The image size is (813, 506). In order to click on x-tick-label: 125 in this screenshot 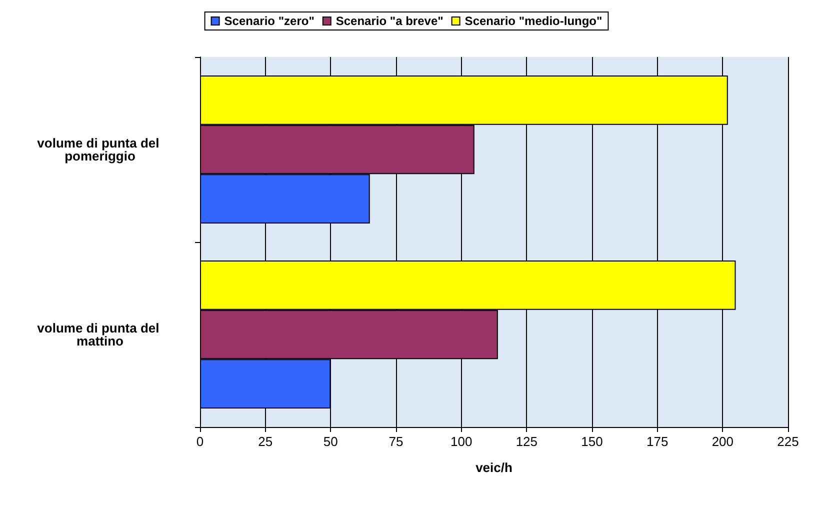, I will do `click(527, 441)`.